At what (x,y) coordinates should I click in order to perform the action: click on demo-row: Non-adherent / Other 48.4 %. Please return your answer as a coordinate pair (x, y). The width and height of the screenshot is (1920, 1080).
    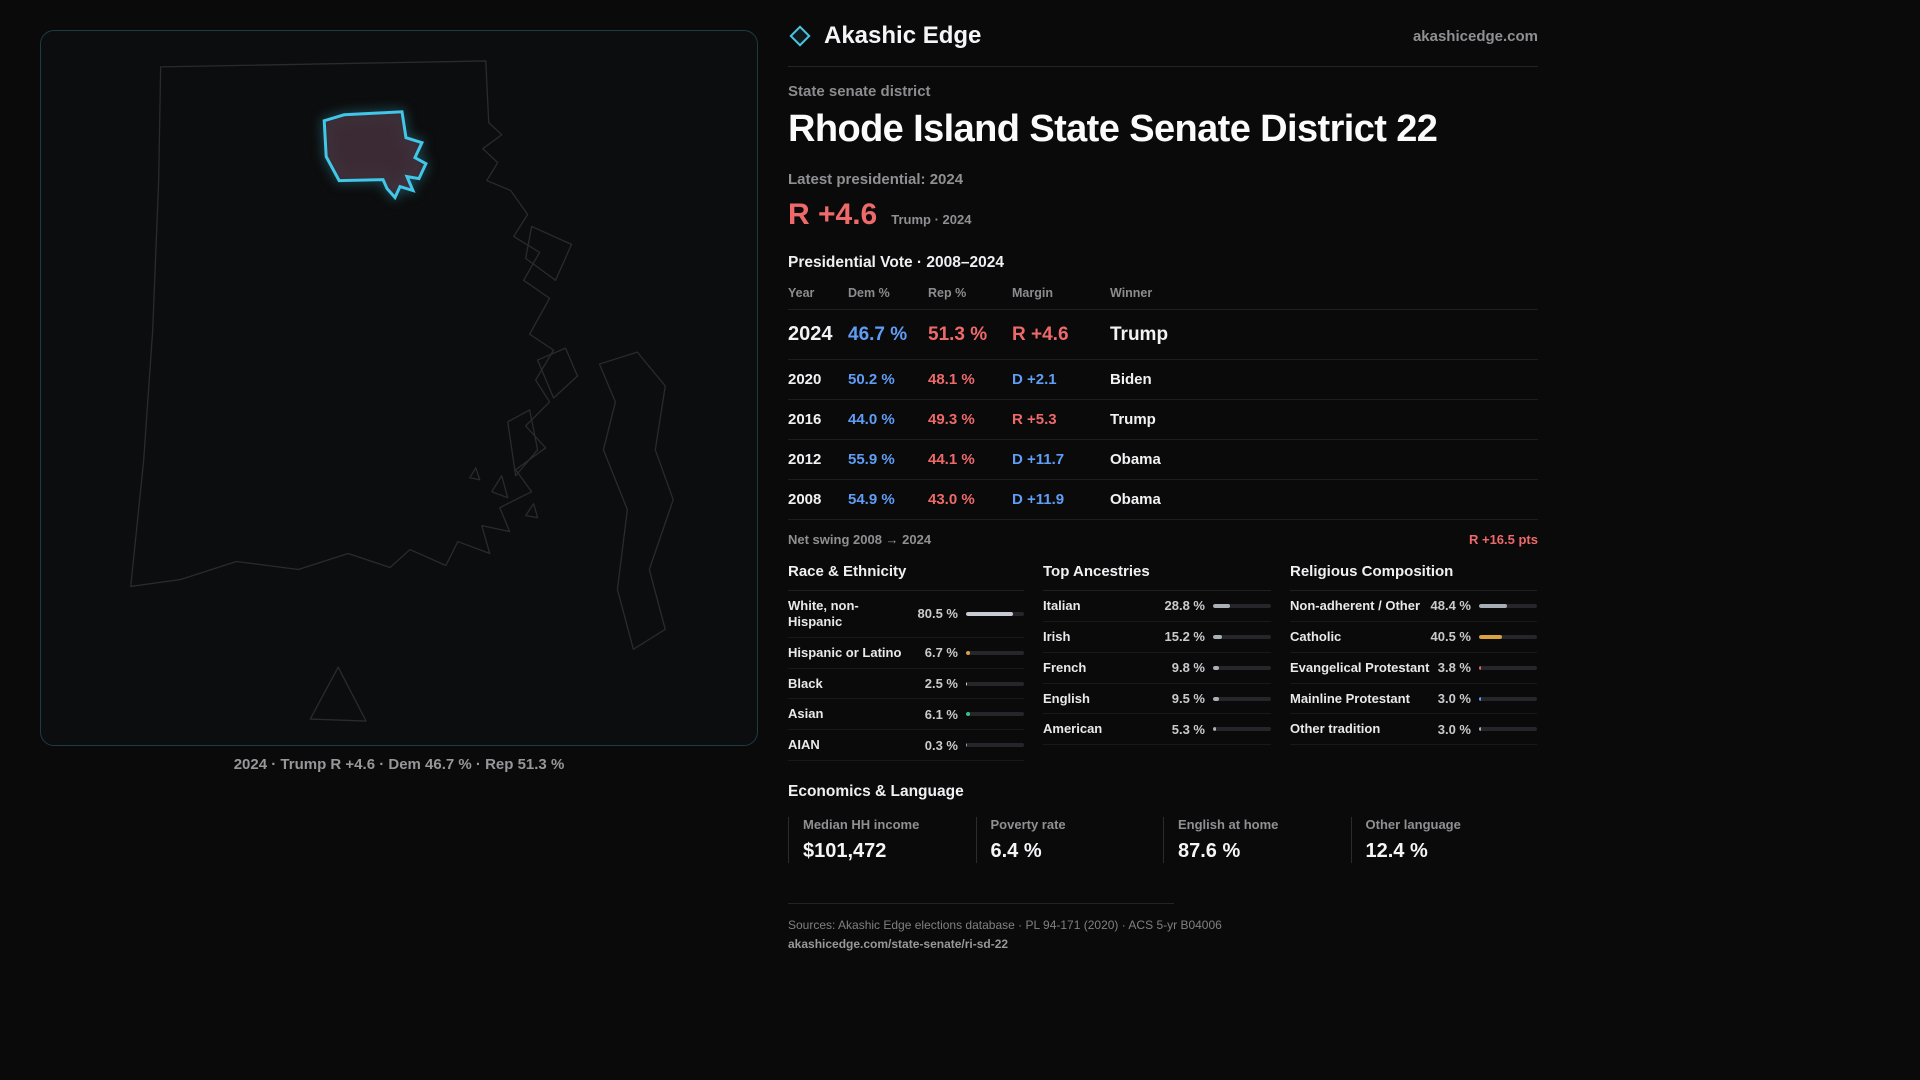
    Looking at the image, I should click on (1413, 606).